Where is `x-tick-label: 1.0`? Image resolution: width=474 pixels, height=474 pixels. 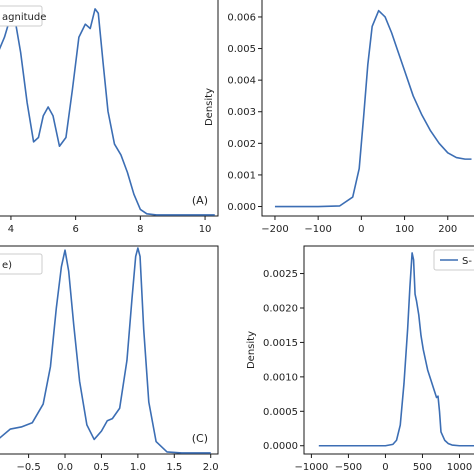 x-tick-label: 1.0 is located at coordinates (138, 467).